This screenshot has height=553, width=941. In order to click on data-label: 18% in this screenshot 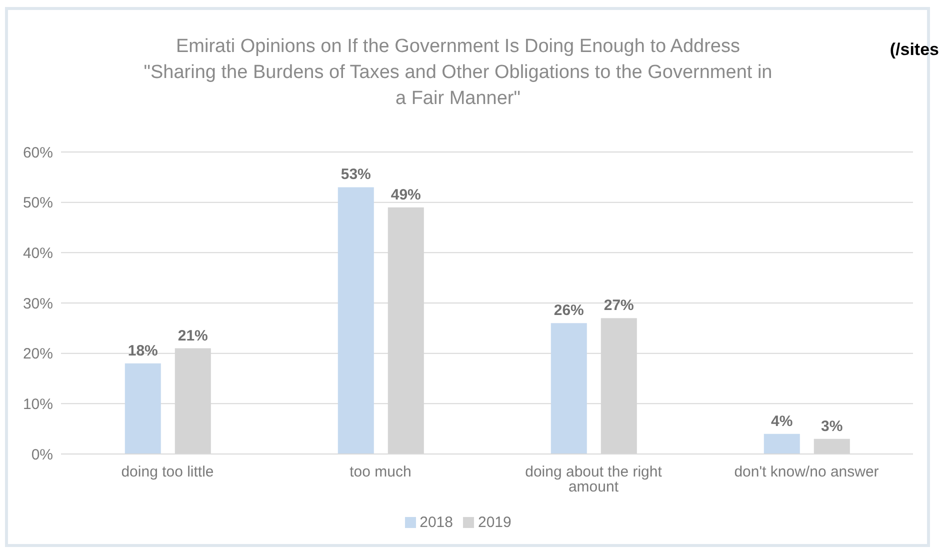, I will do `click(143, 351)`.